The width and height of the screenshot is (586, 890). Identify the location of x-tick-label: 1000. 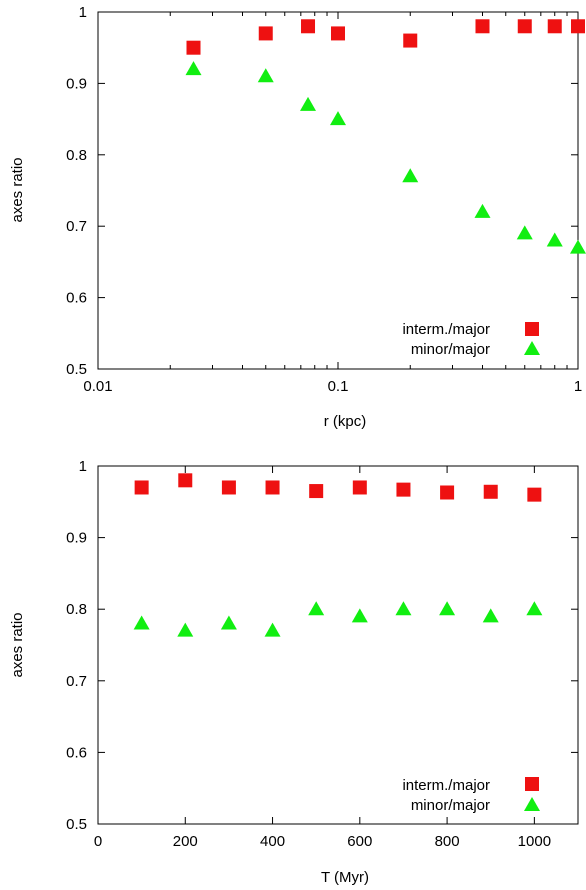
(534, 841).